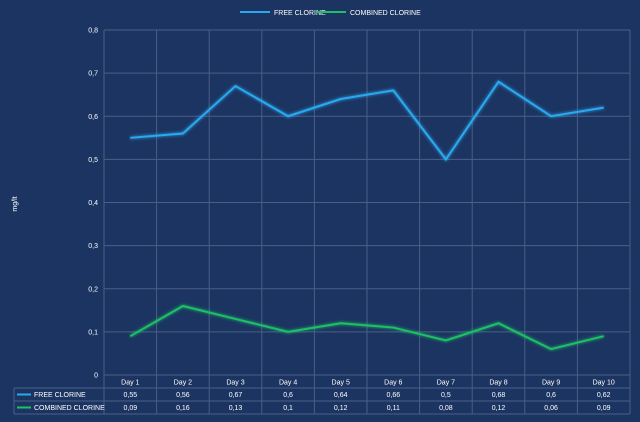  Describe the element at coordinates (93, 246) in the screenshot. I see `y-tick-label: 0,3` at that location.